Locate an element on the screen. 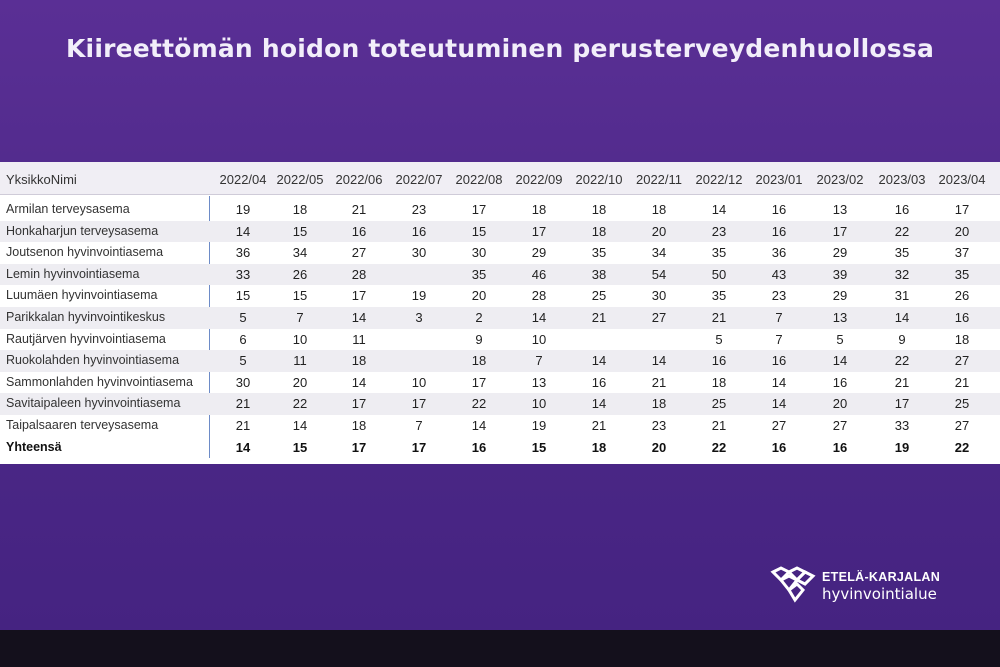 Image resolution: width=1000 pixels, height=667 pixels. total-cell: 19 is located at coordinates (902, 447).